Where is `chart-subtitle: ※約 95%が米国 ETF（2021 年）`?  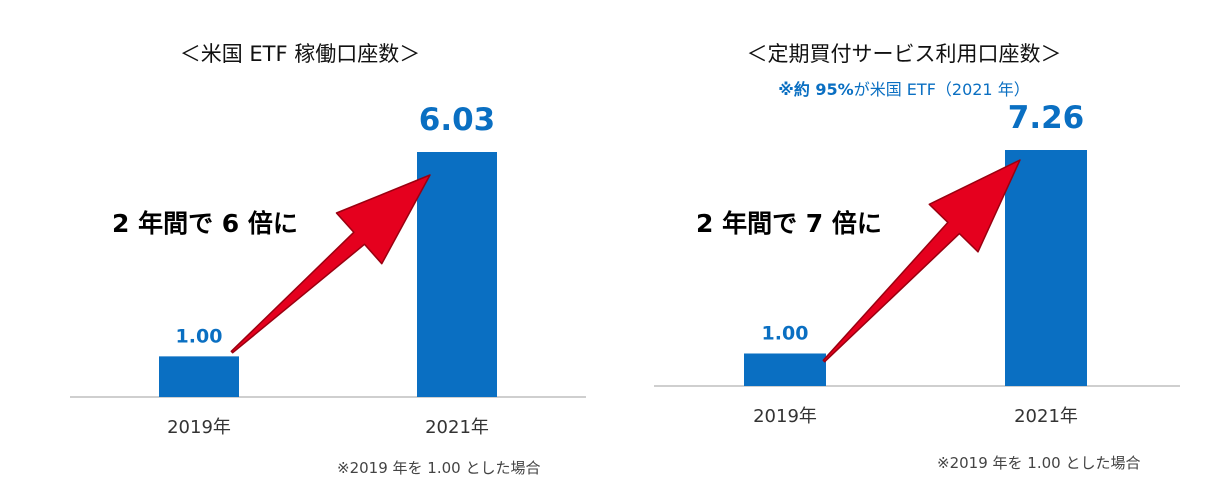 chart-subtitle: ※約 95%が米国 ETF（2021 年） is located at coordinates (904, 88).